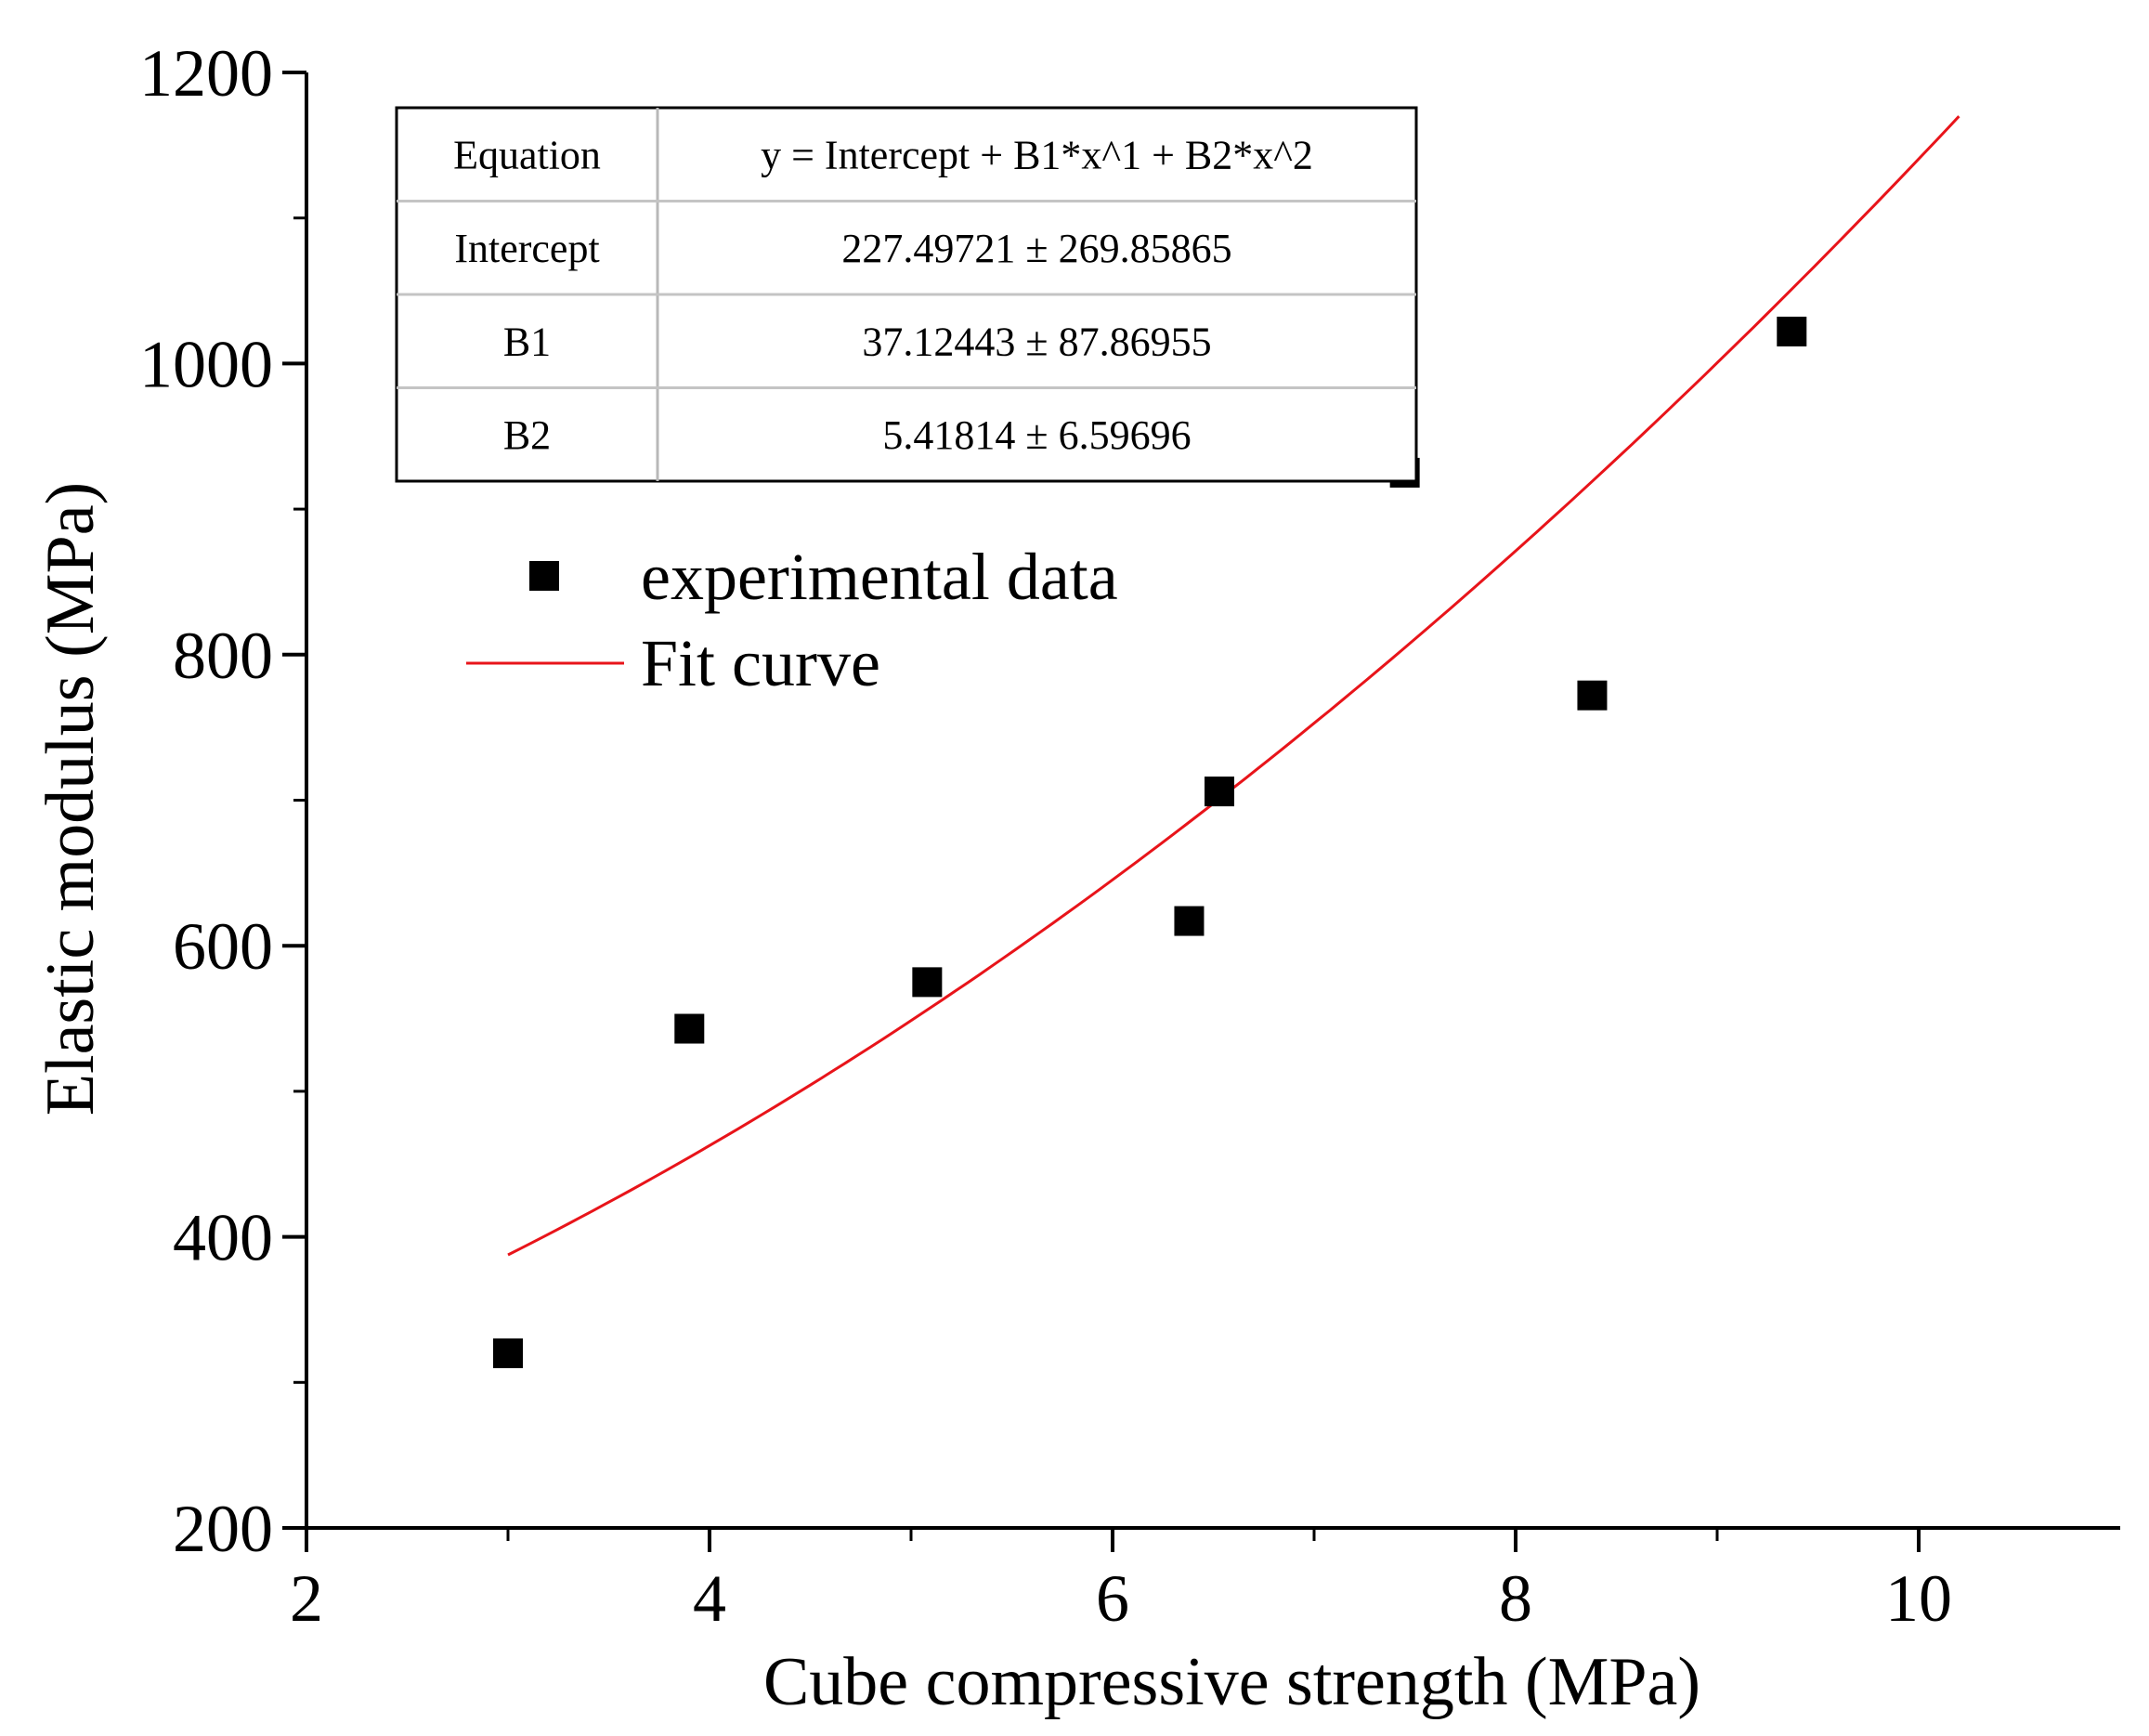 The image size is (2149, 1736). I want to click on y-tick-label: 600, so click(223, 947).